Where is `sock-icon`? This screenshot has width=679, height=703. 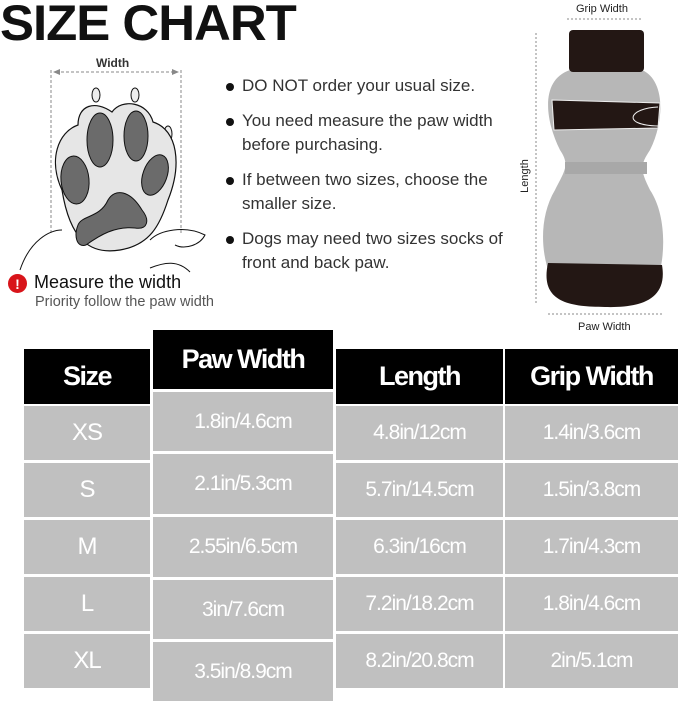 sock-icon is located at coordinates (599, 166).